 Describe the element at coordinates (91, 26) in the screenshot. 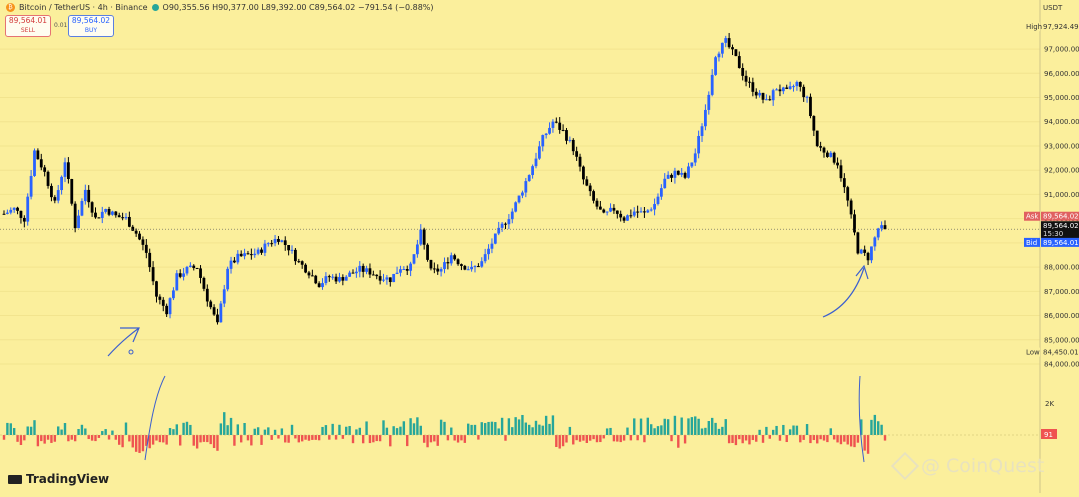

I see `buy-button: 89,564.02 BUY` at that location.